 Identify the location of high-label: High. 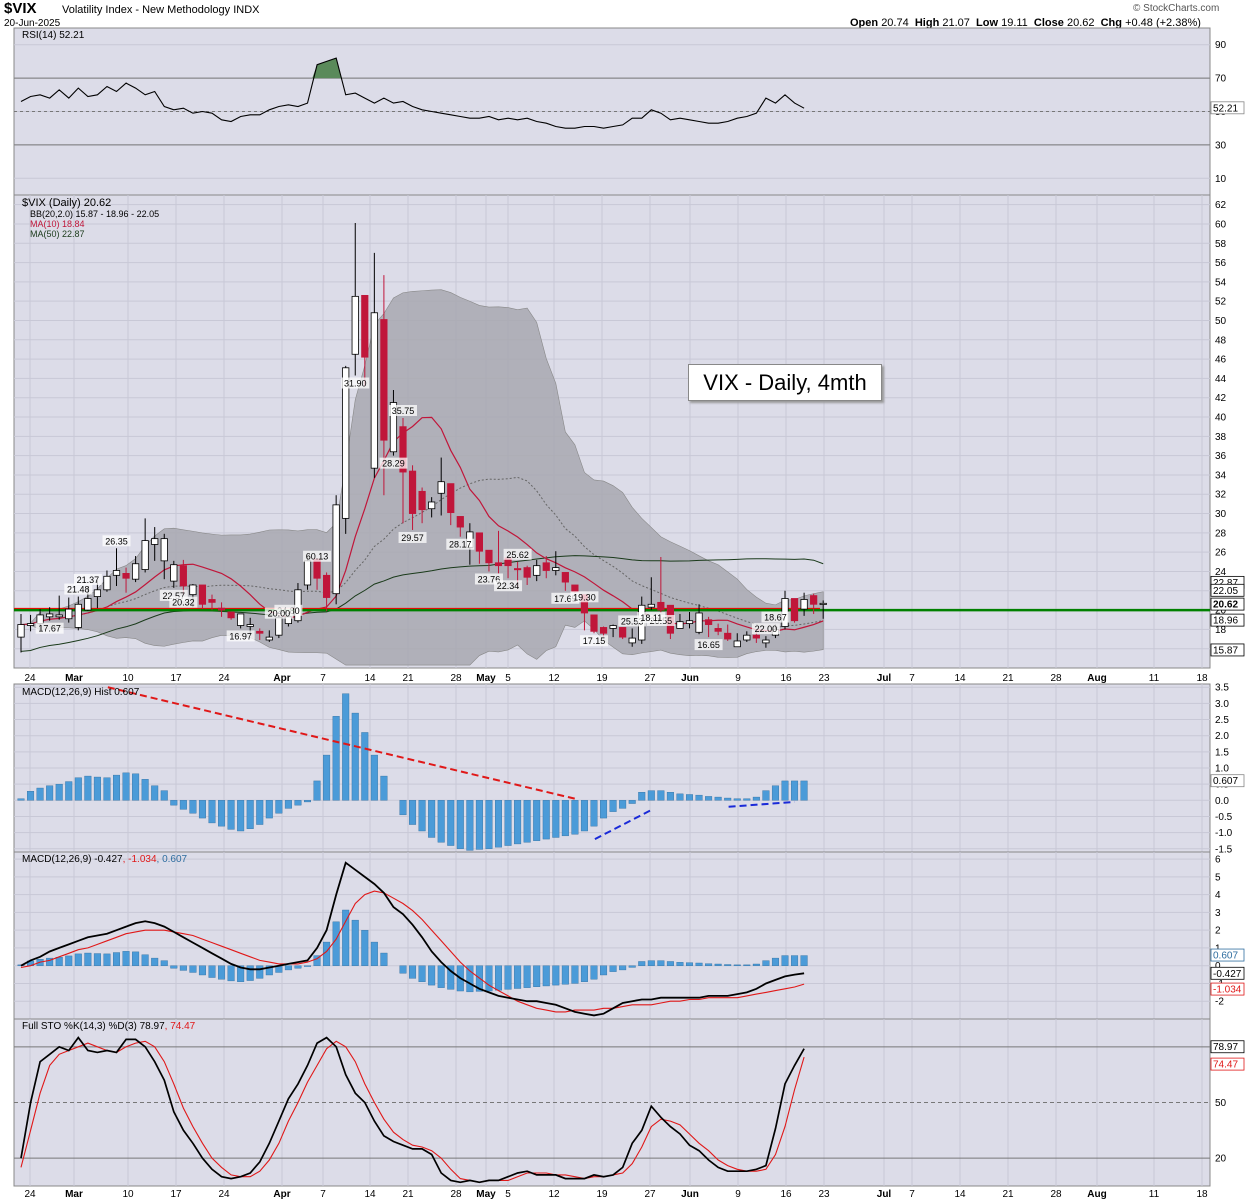
(927, 23).